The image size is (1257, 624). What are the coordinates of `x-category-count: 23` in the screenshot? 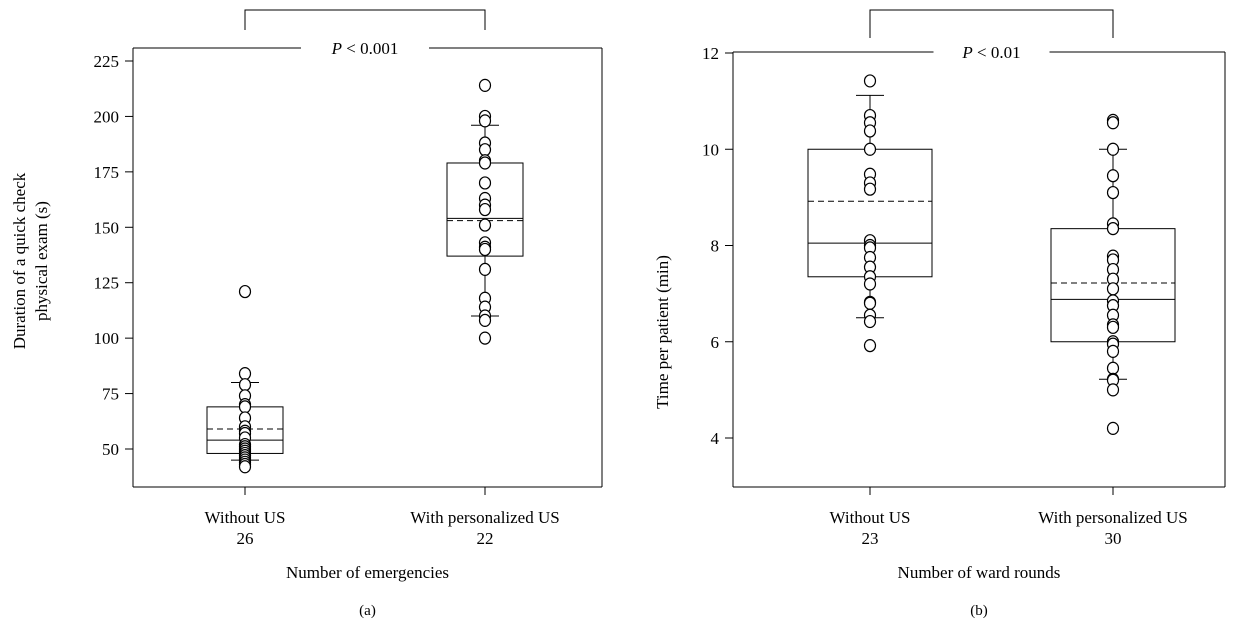 It's located at (870, 538).